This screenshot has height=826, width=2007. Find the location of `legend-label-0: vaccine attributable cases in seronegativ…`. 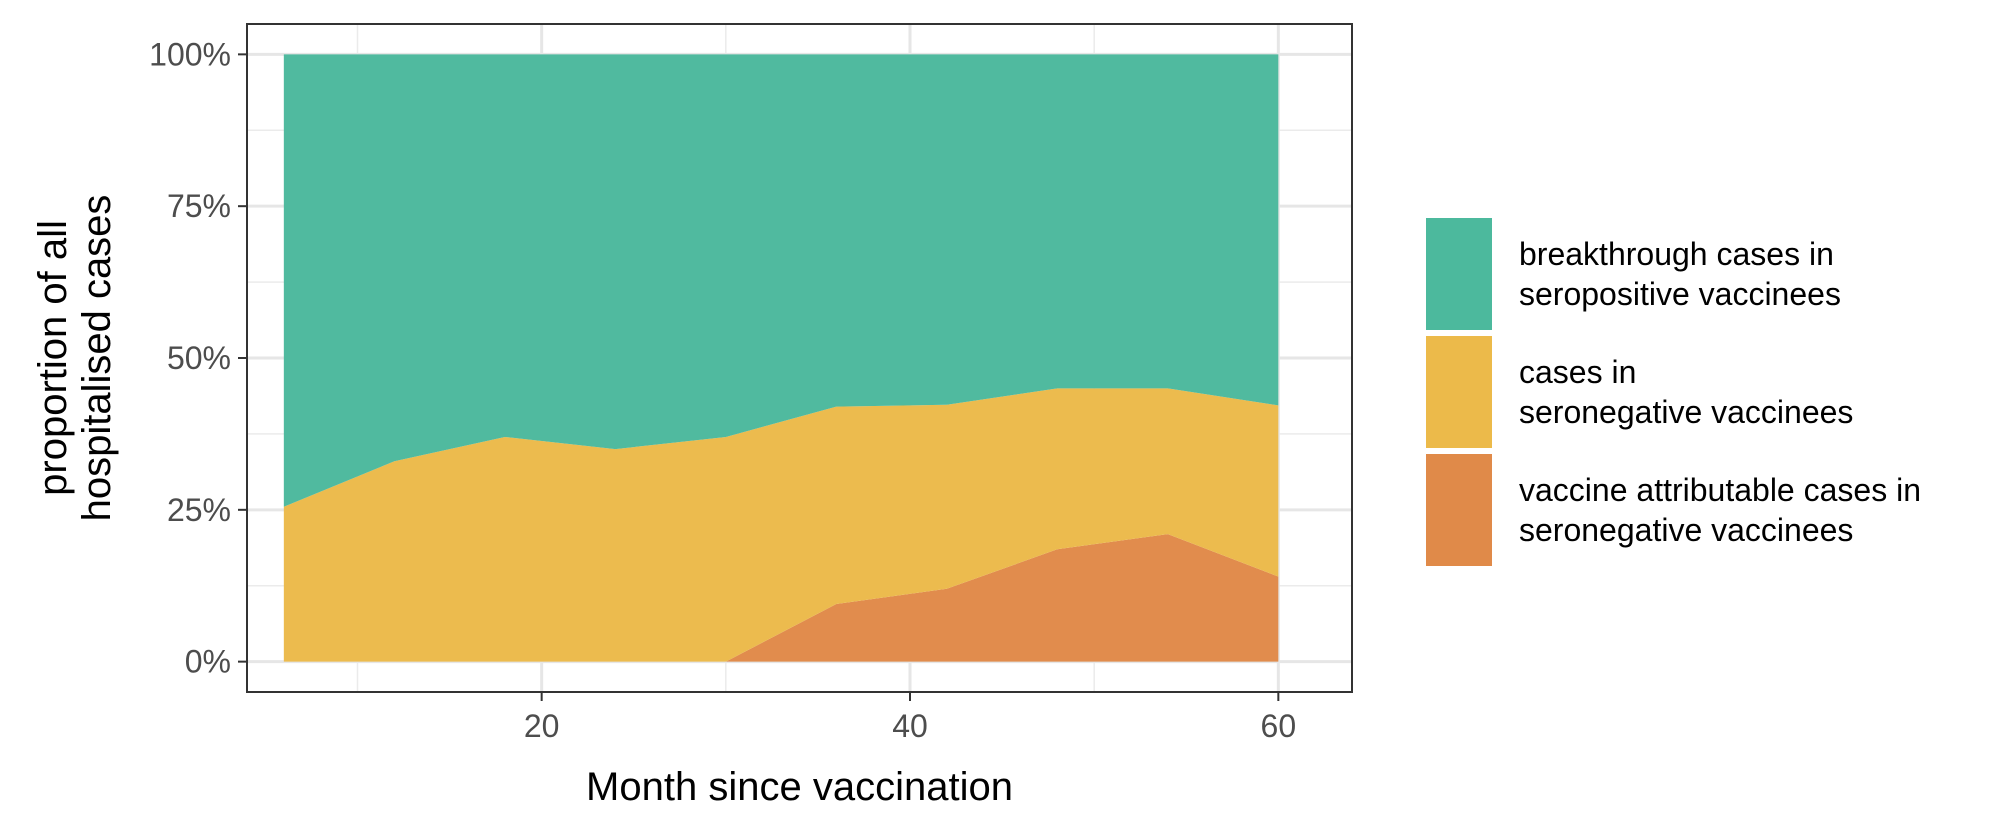

legend-label-0: vaccine attributable cases in seronegativ… is located at coordinates (1720, 510).